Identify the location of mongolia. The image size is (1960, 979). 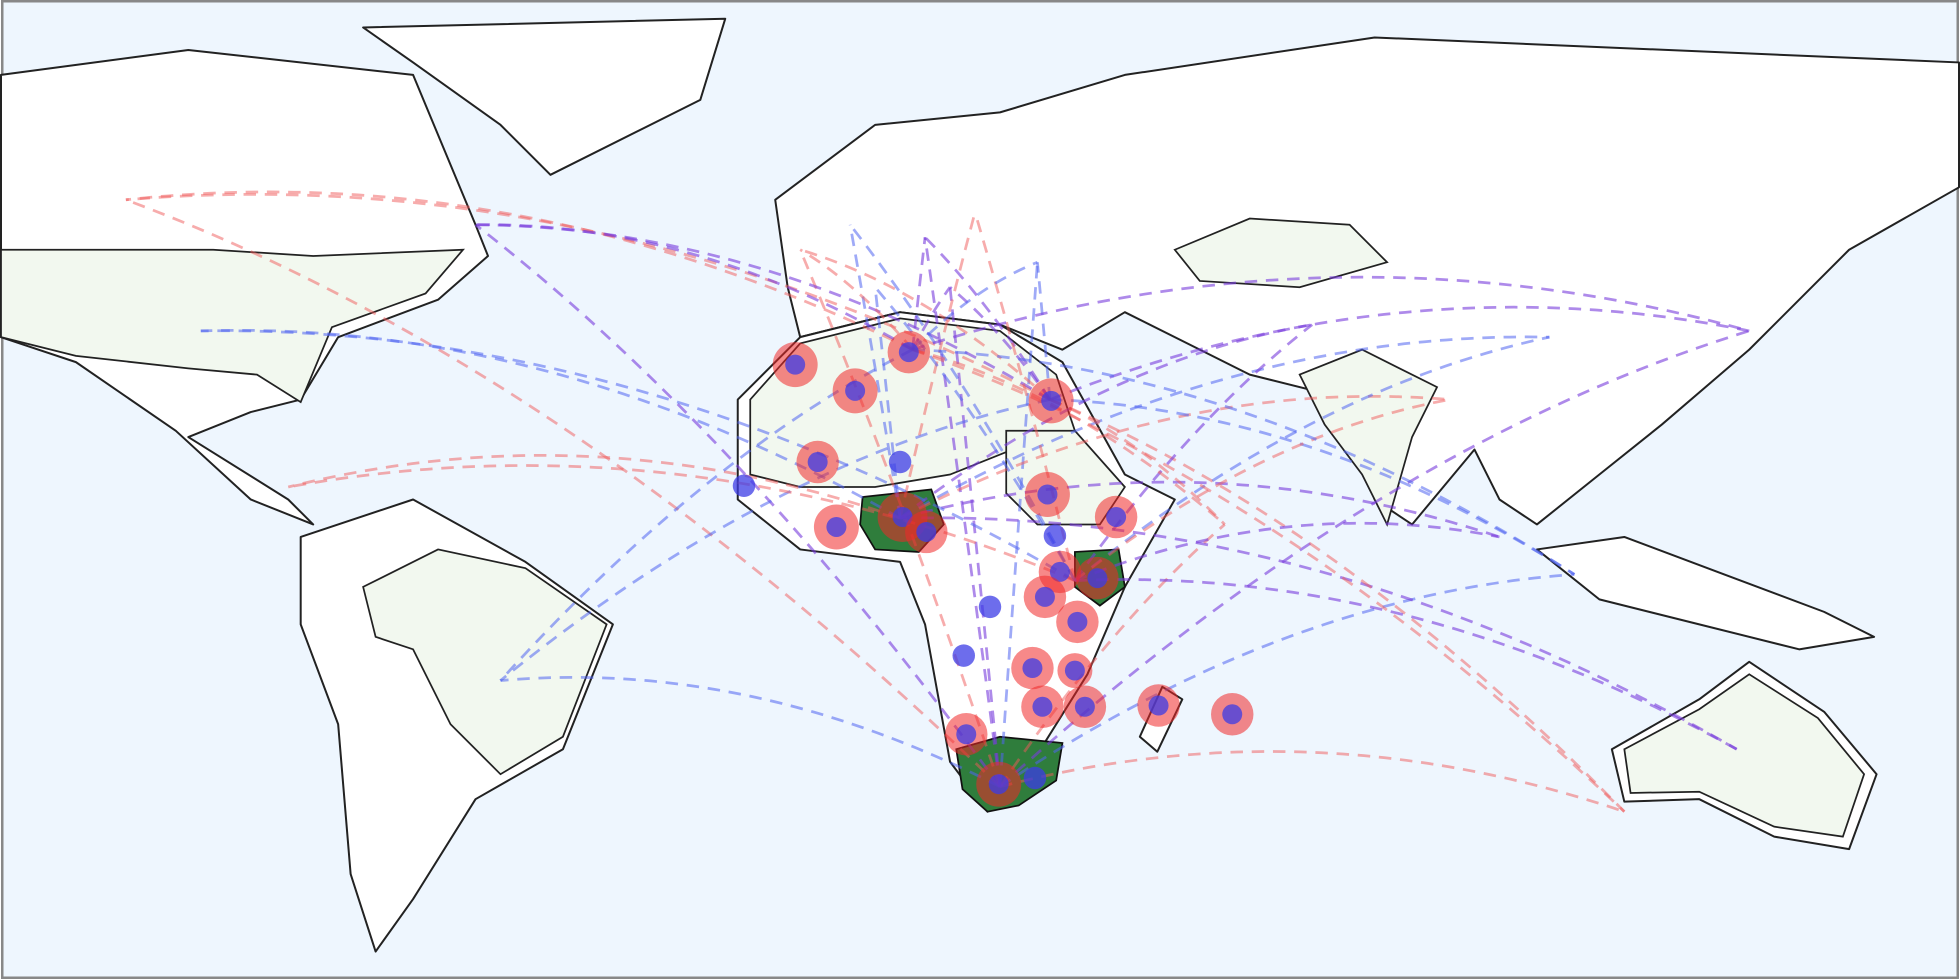
(1281, 253).